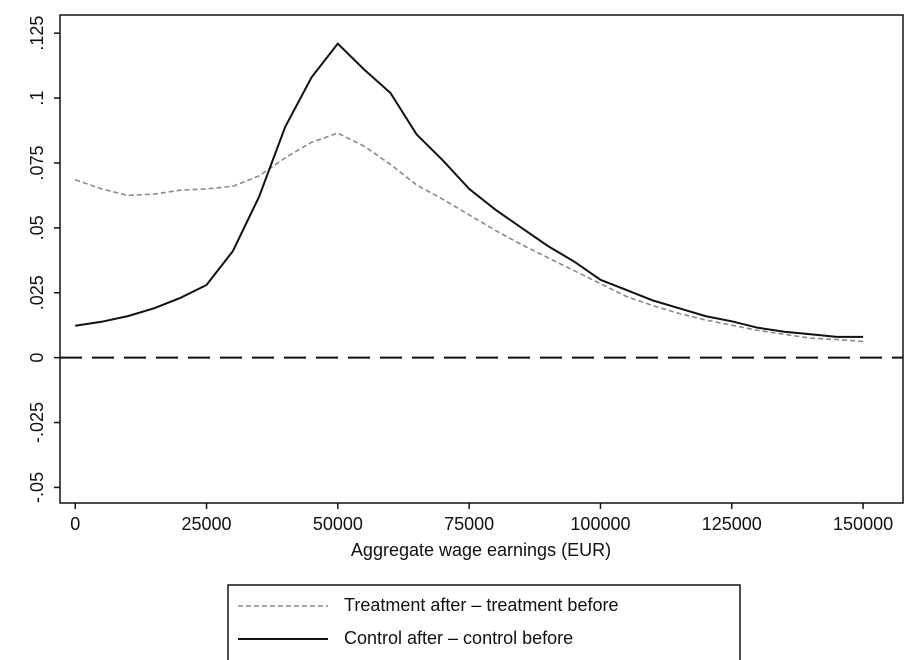 Image resolution: width=907 pixels, height=660 pixels. I want to click on x-tick-label: 150000, so click(863, 524).